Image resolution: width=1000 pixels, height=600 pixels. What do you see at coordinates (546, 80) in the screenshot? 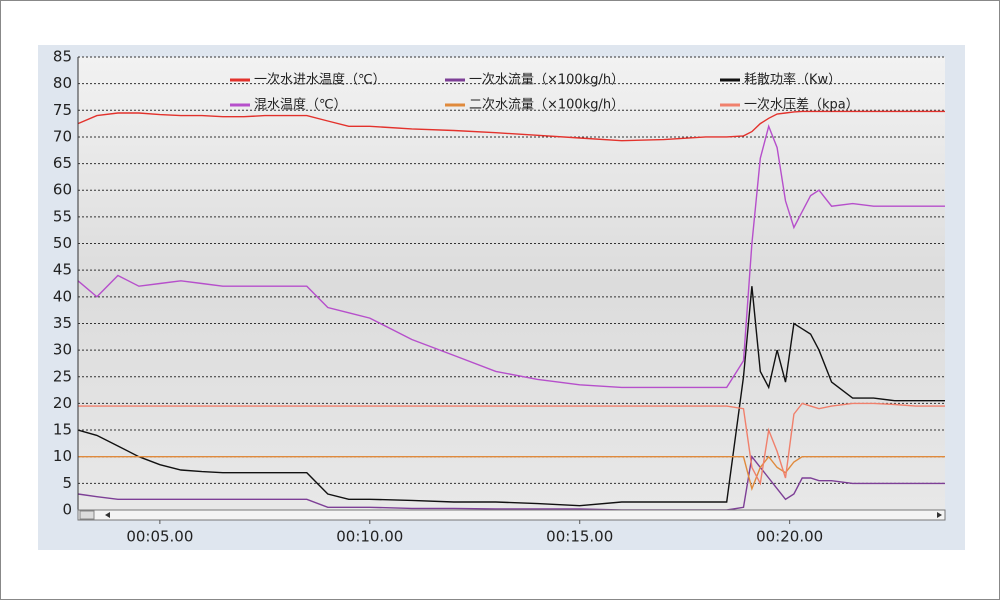
I see `legend-label: 一次水流量（×100kg/h）` at bounding box center [546, 80].